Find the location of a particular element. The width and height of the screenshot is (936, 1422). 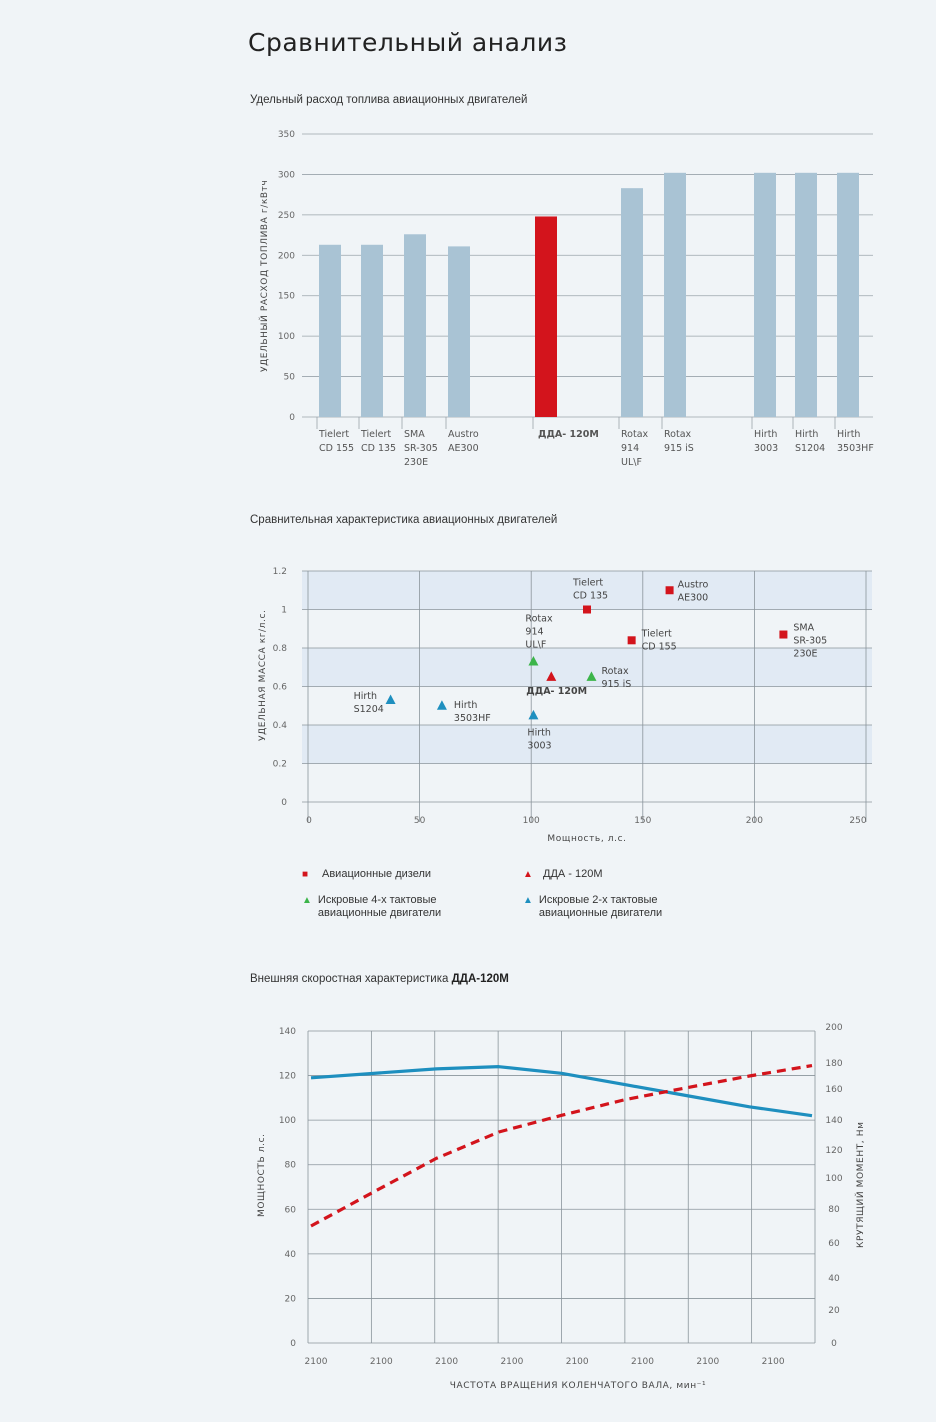

y-tick-label: 0 is located at coordinates (292, 418).